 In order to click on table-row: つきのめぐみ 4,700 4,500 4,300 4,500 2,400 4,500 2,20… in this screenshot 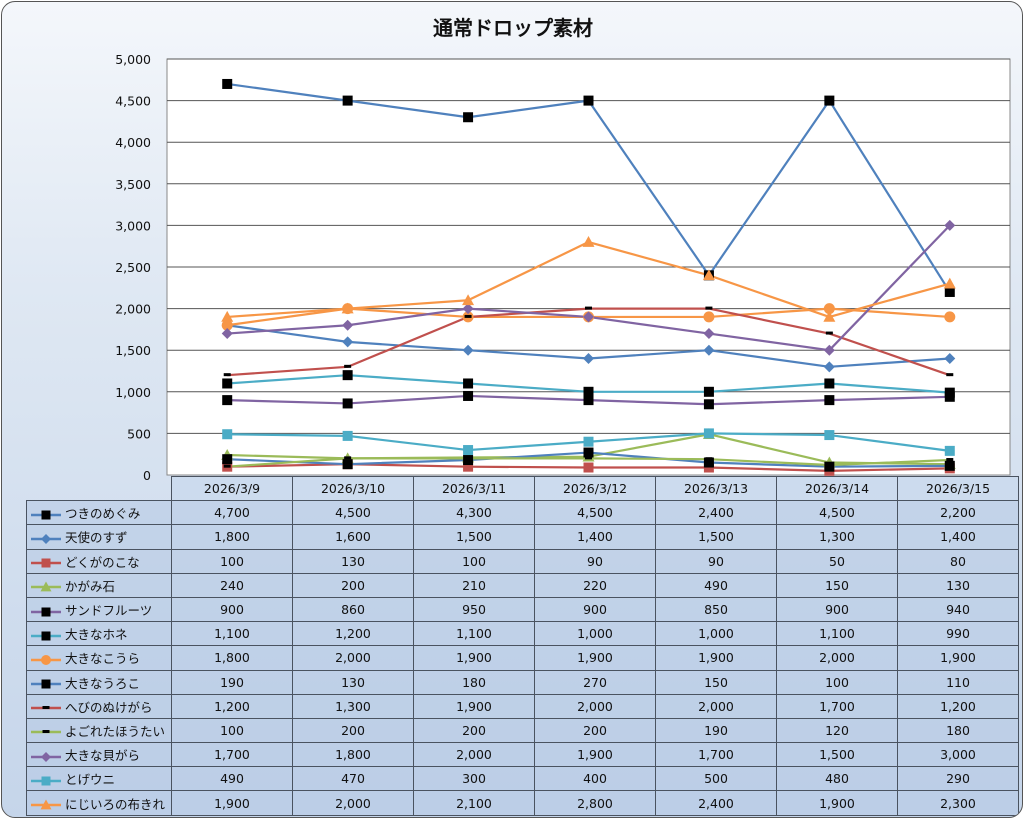, I will do `click(522, 513)`.